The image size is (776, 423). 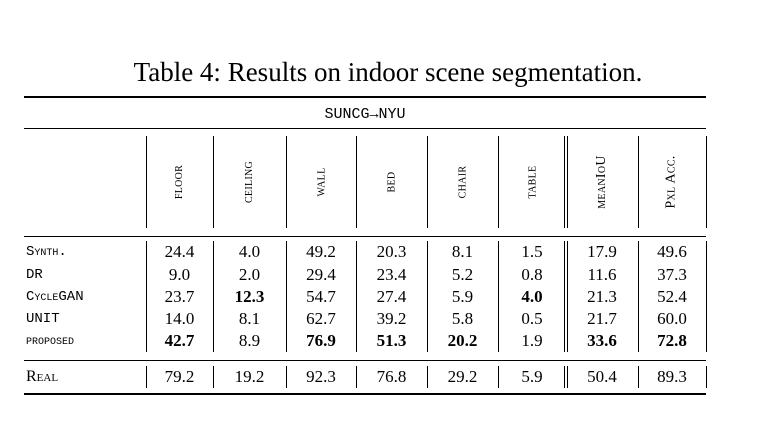 What do you see at coordinates (706, 182) in the screenshot?
I see `header-separator-right` at bounding box center [706, 182].